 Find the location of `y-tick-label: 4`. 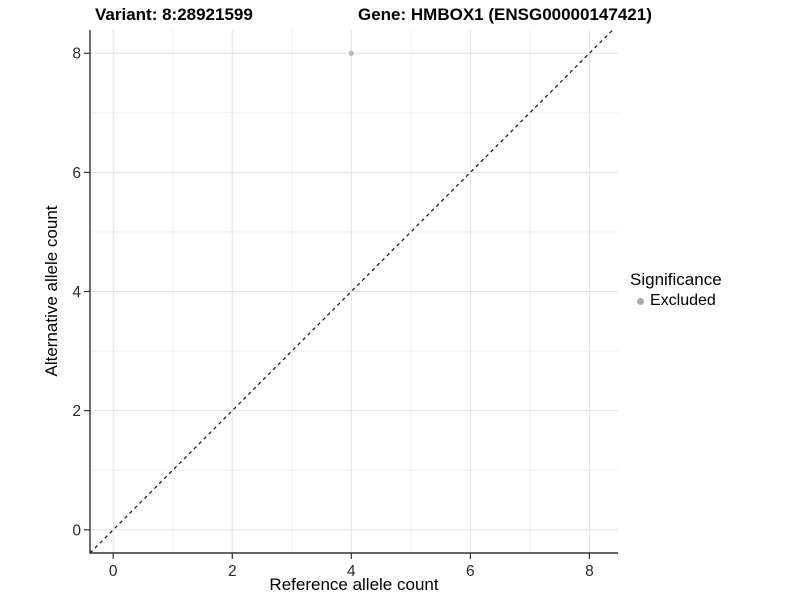

y-tick-label: 4 is located at coordinates (76, 292).